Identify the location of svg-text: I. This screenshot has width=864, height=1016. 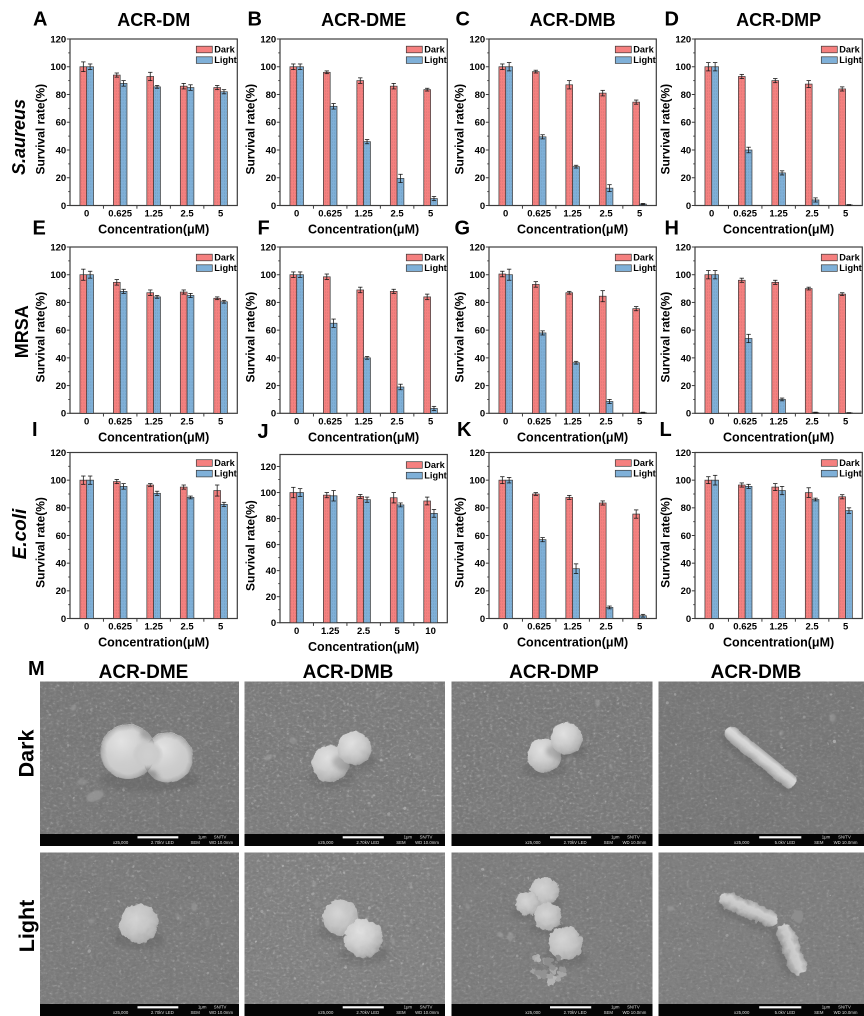
(35, 430).